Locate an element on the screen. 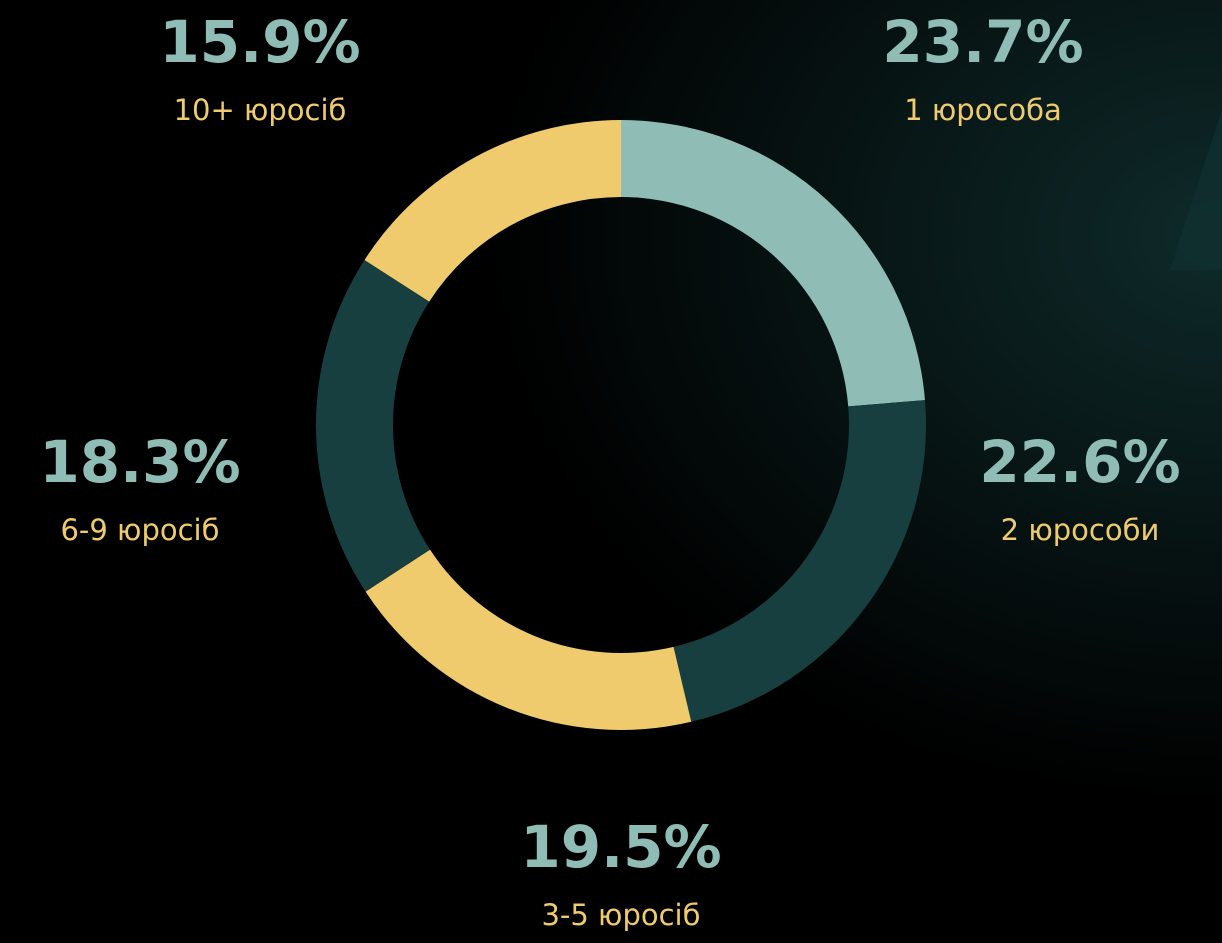  category-label: 10+ юросіб is located at coordinates (260, 110).